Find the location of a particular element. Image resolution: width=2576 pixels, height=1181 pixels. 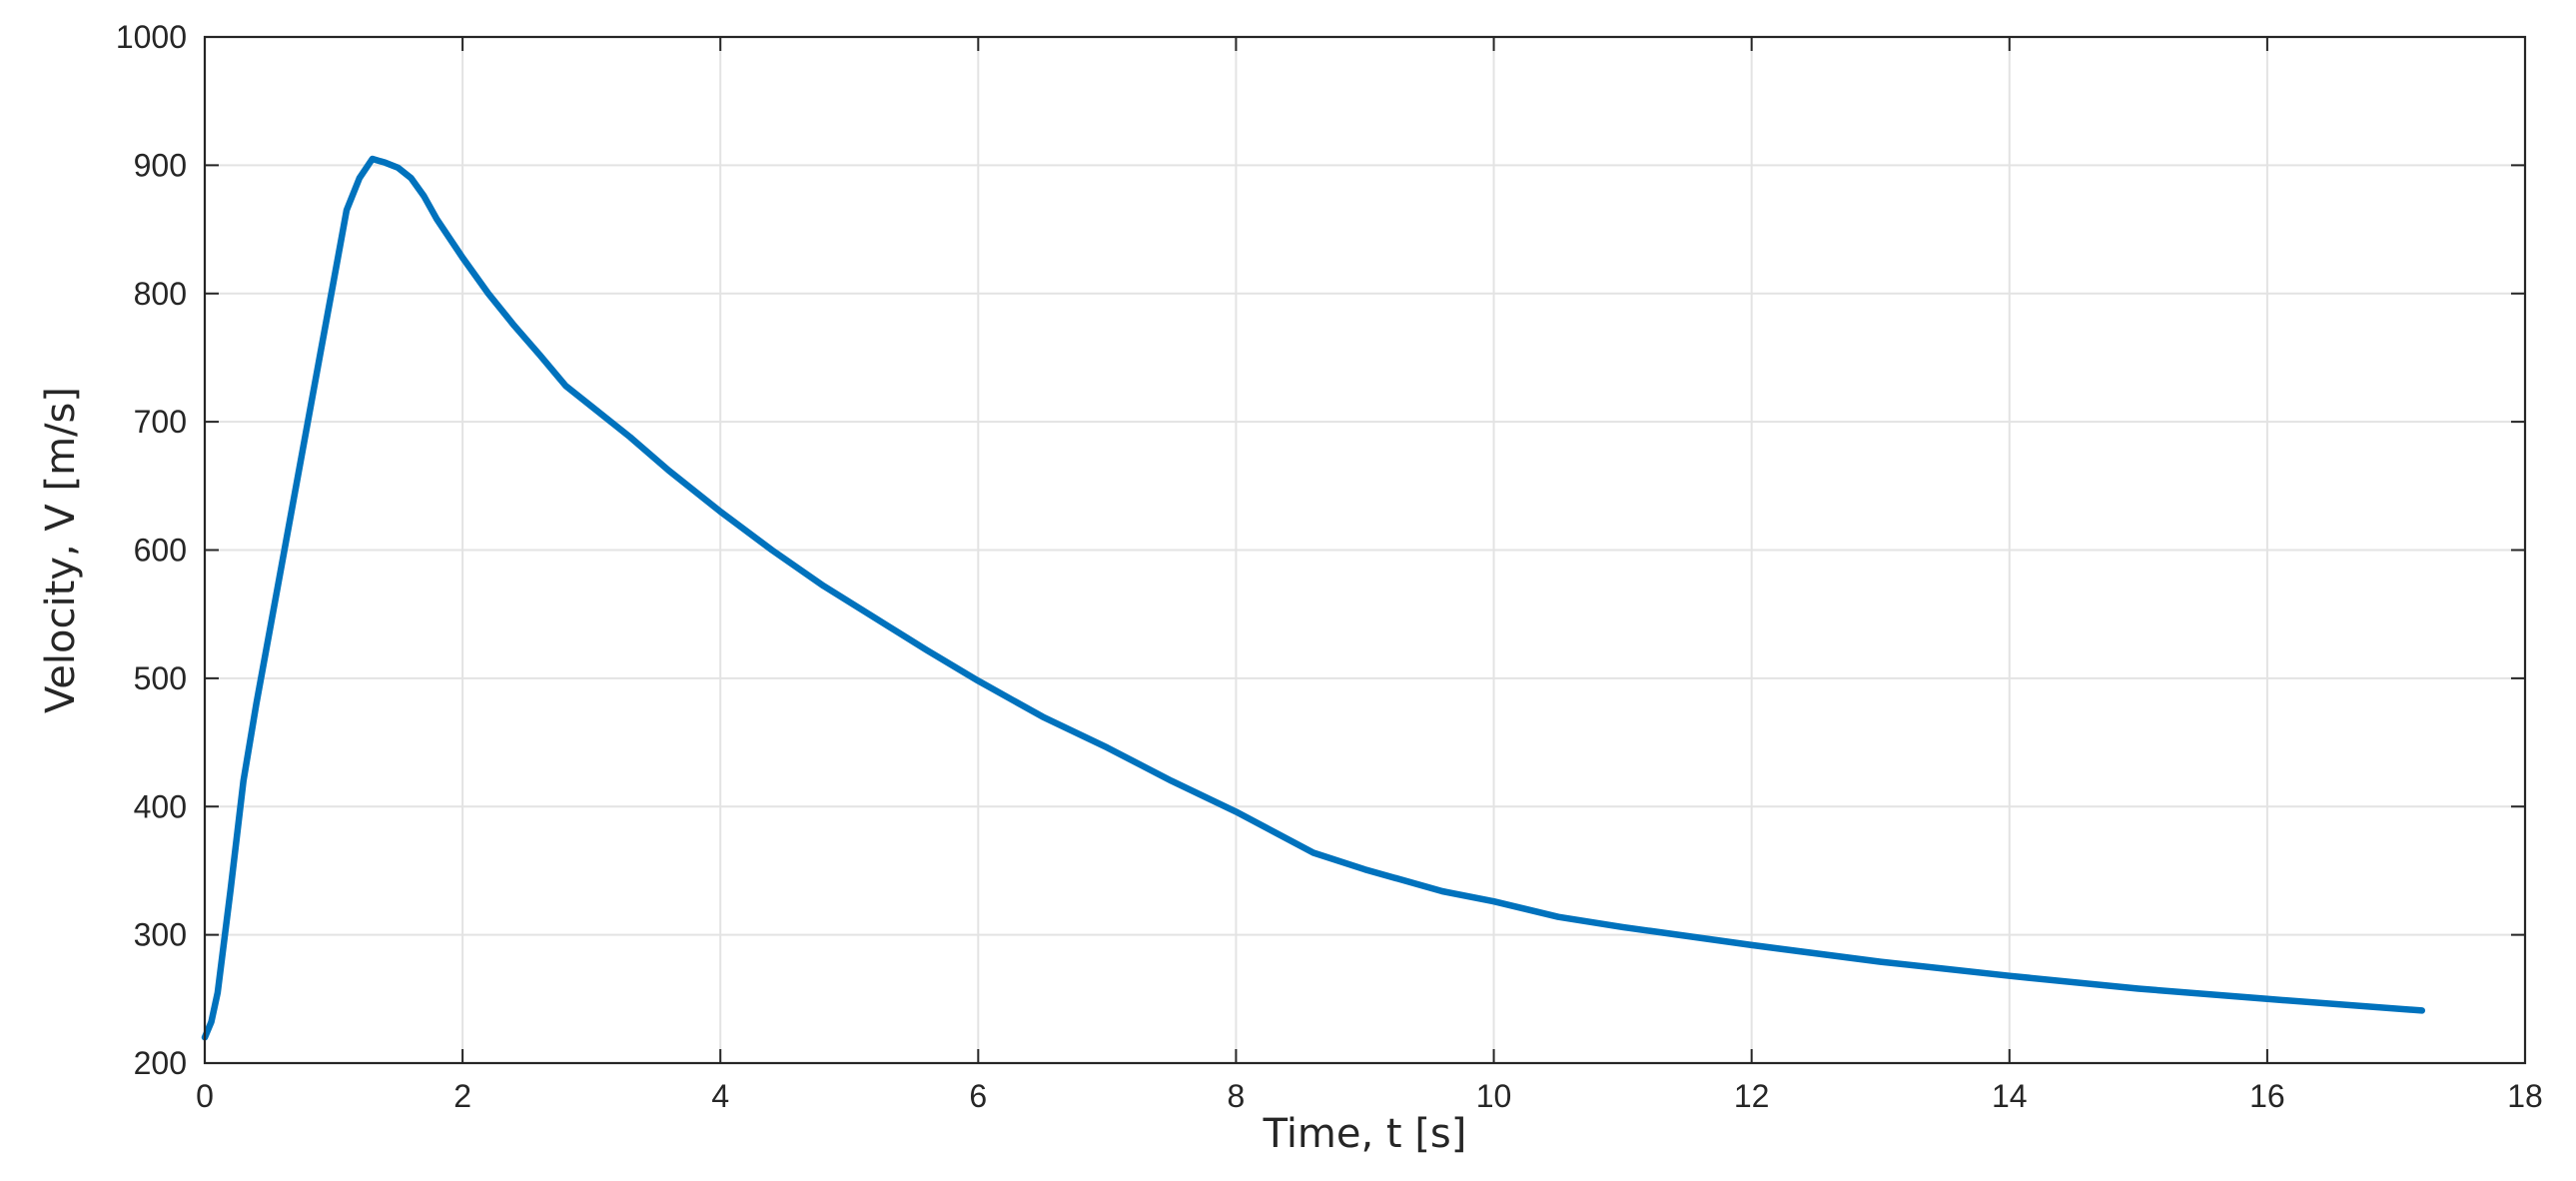

y-tick-label: 700 is located at coordinates (161, 422).